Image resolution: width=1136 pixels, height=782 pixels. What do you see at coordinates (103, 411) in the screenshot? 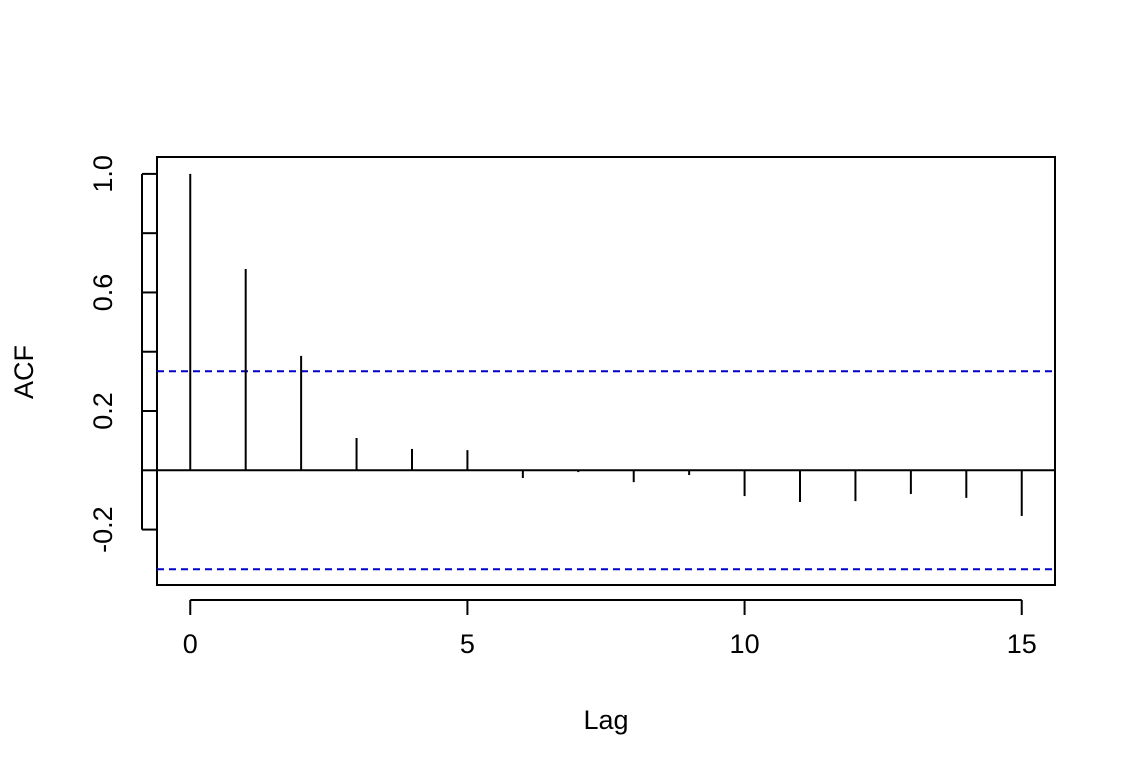
I see `y-tick-label: 0.2` at bounding box center [103, 411].